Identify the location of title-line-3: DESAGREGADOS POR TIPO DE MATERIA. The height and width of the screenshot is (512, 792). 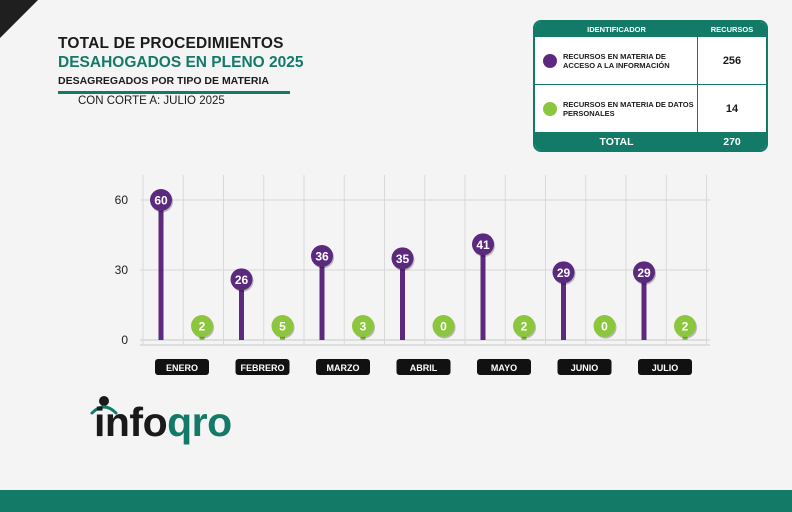
(163, 81).